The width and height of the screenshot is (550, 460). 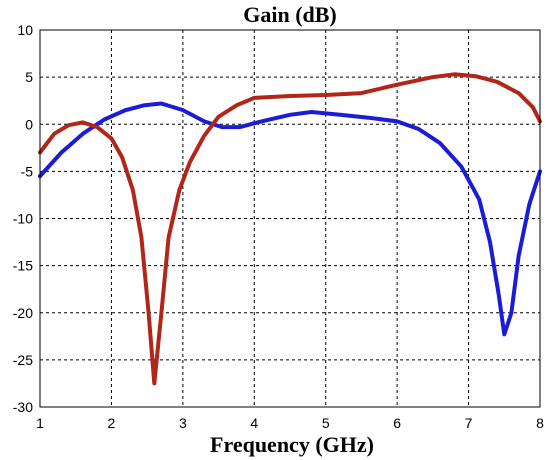 I want to click on x-axis-ticks: 1 2 3 4 5 6 7 8, so click(x=290, y=423).